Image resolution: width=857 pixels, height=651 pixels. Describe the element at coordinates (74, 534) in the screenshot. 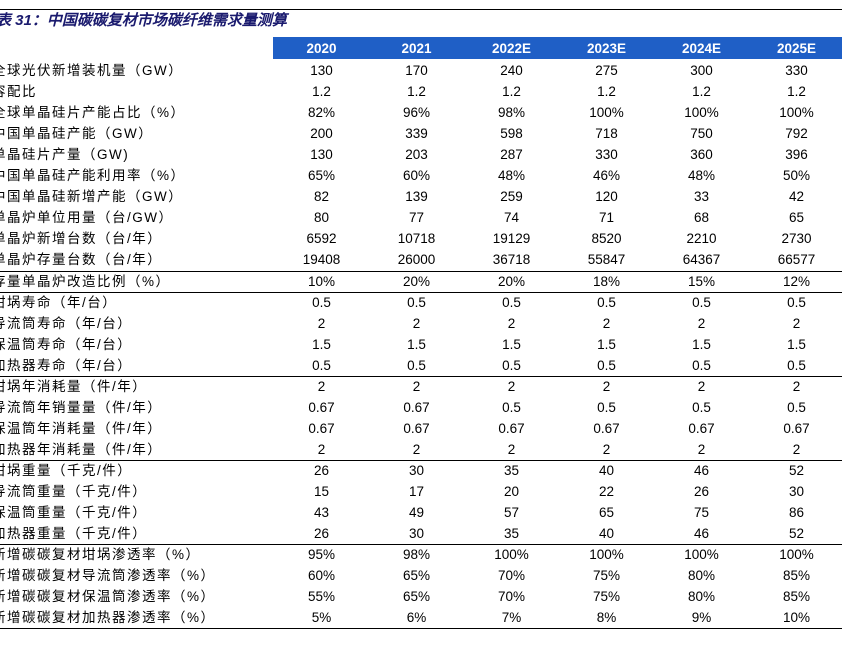

I see `row-label: 加热器重量（千克/件）` at that location.